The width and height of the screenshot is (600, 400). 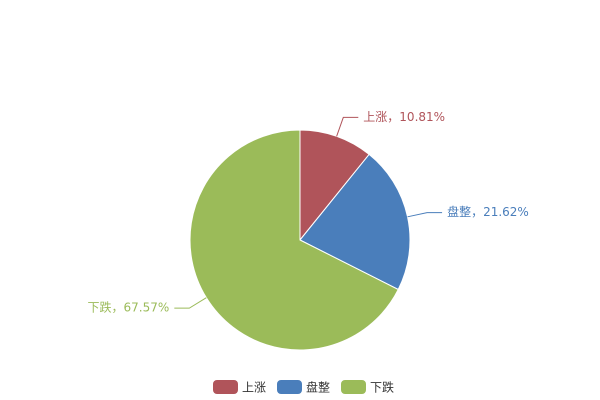 I want to click on legend-label: 盘整, so click(x=318, y=387).